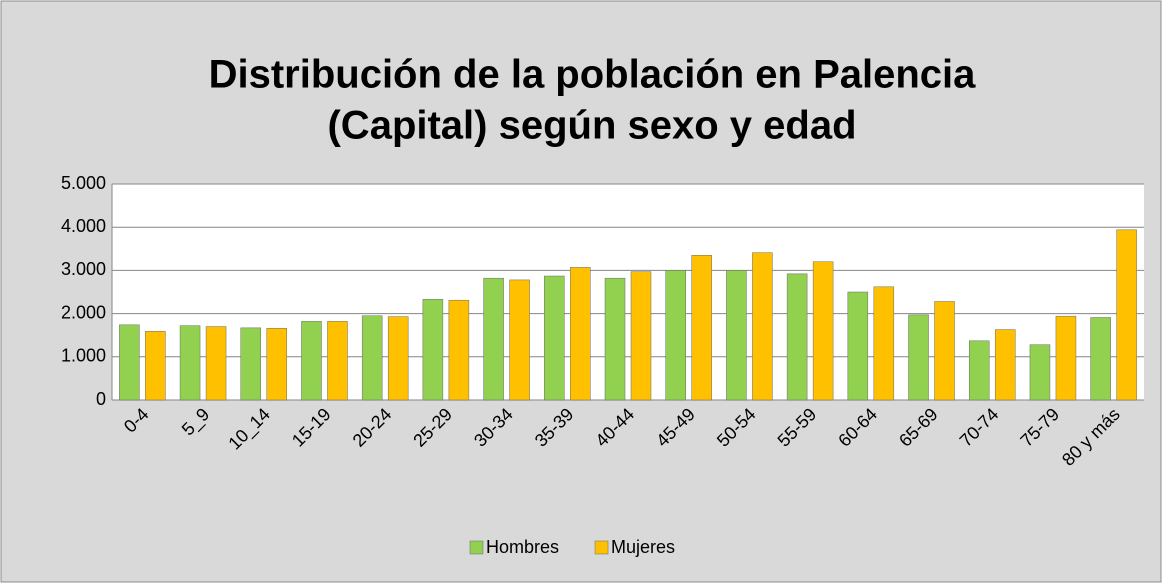  What do you see at coordinates (593, 75) in the screenshot?
I see `chart-title: Distribución de la población en Palencia` at bounding box center [593, 75].